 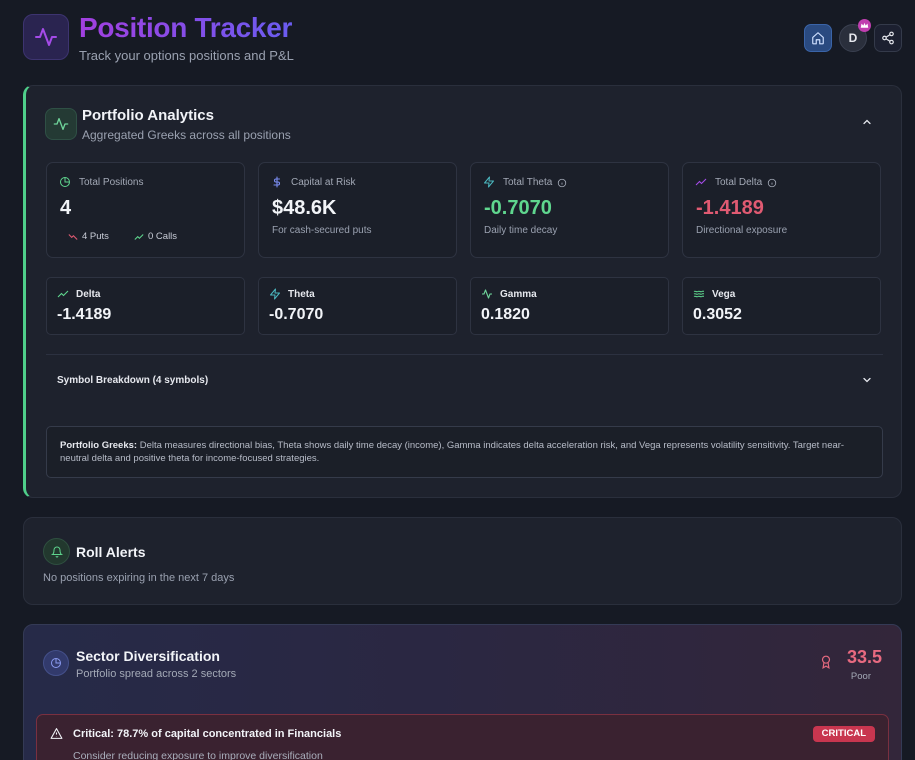 I want to click on divider, so click(x=464, y=354).